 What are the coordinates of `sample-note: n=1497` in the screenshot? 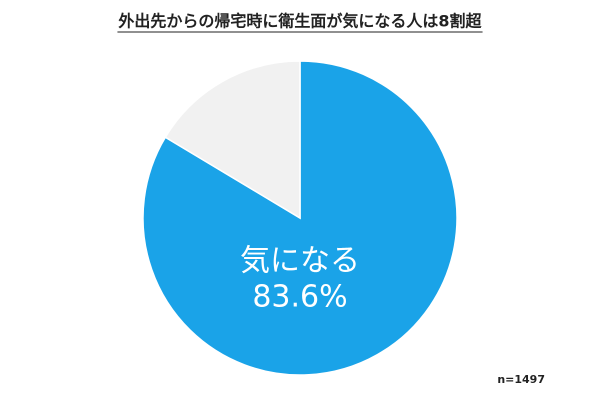 It's located at (521, 379).